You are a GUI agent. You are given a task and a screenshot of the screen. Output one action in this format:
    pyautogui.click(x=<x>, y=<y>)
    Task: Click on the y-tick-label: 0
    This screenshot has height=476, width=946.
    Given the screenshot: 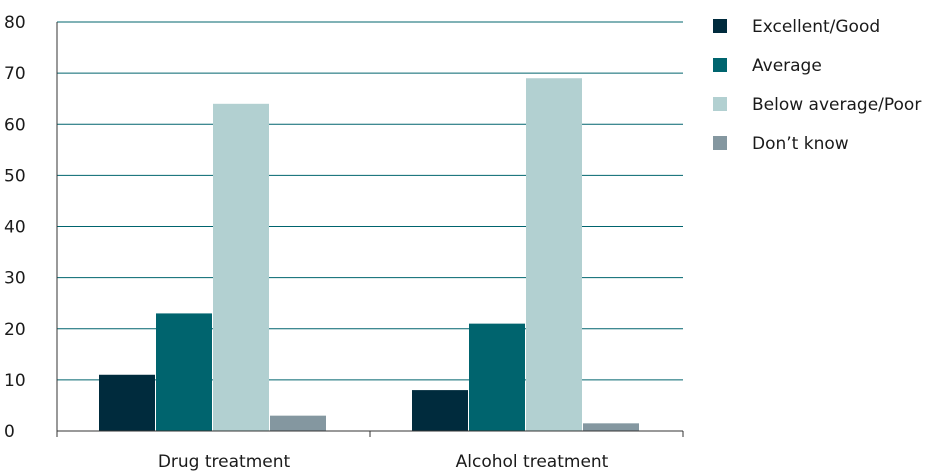 What is the action you would take?
    pyautogui.click(x=9, y=432)
    